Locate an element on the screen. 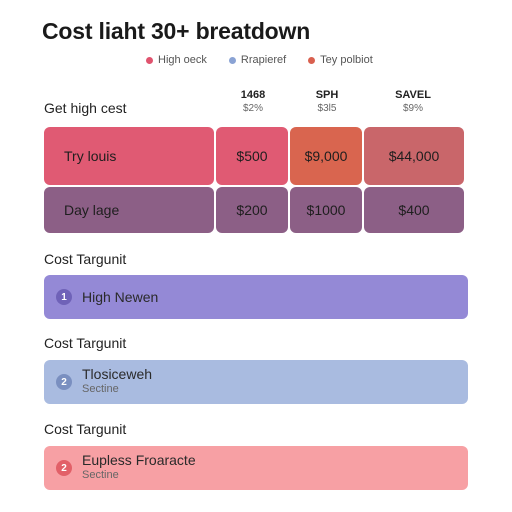 The image size is (512, 512). row-name-cell: Day lage is located at coordinates (129, 210).